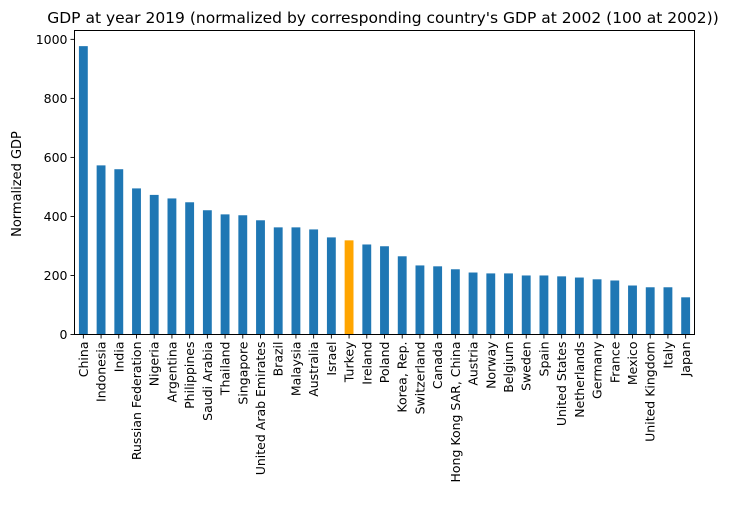  What do you see at coordinates (349, 362) in the screenshot?
I see `x-tick-label: Turkey` at bounding box center [349, 362].